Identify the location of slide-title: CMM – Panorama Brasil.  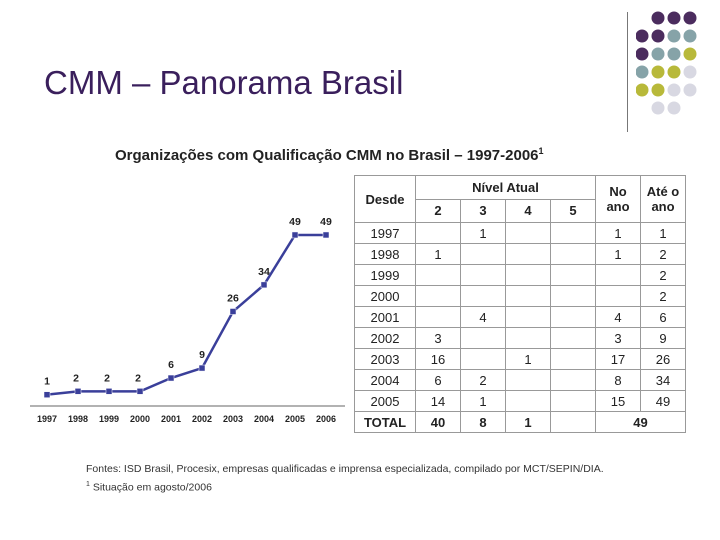
(224, 82).